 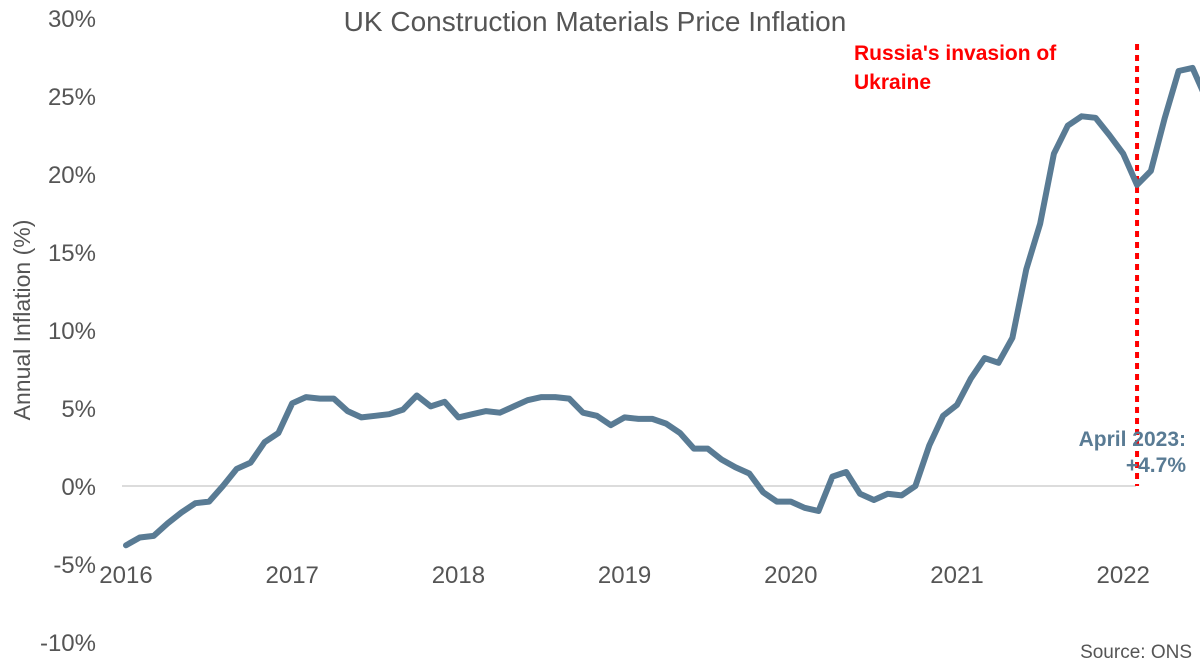 What do you see at coordinates (1156, 465) in the screenshot?
I see `last-value-annotation-line2: +4.7%` at bounding box center [1156, 465].